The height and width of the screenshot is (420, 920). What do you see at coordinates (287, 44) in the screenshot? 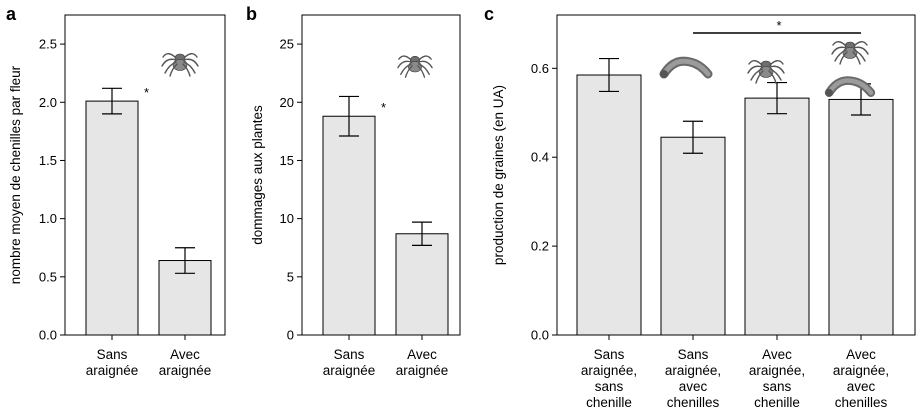
I see `y-tick-label: 25` at bounding box center [287, 44].